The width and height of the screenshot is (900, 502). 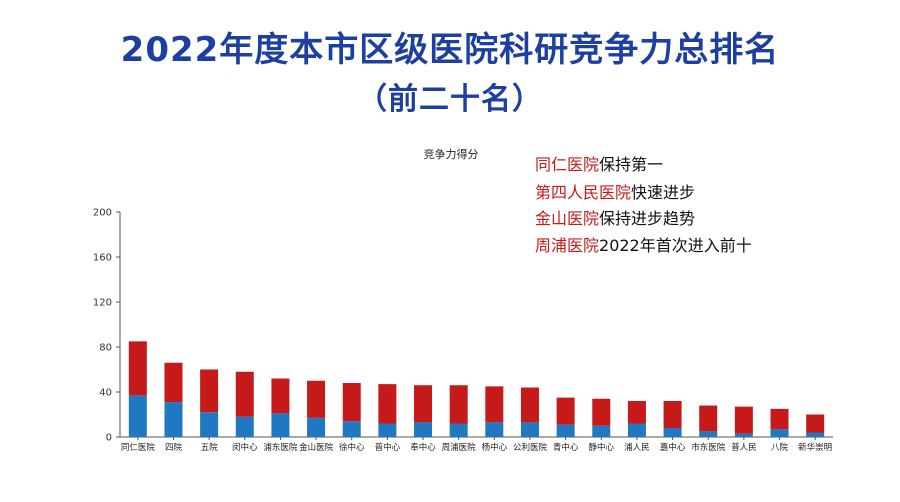 What do you see at coordinates (566, 447) in the screenshot?
I see `x-tick-label: 青中心` at bounding box center [566, 447].